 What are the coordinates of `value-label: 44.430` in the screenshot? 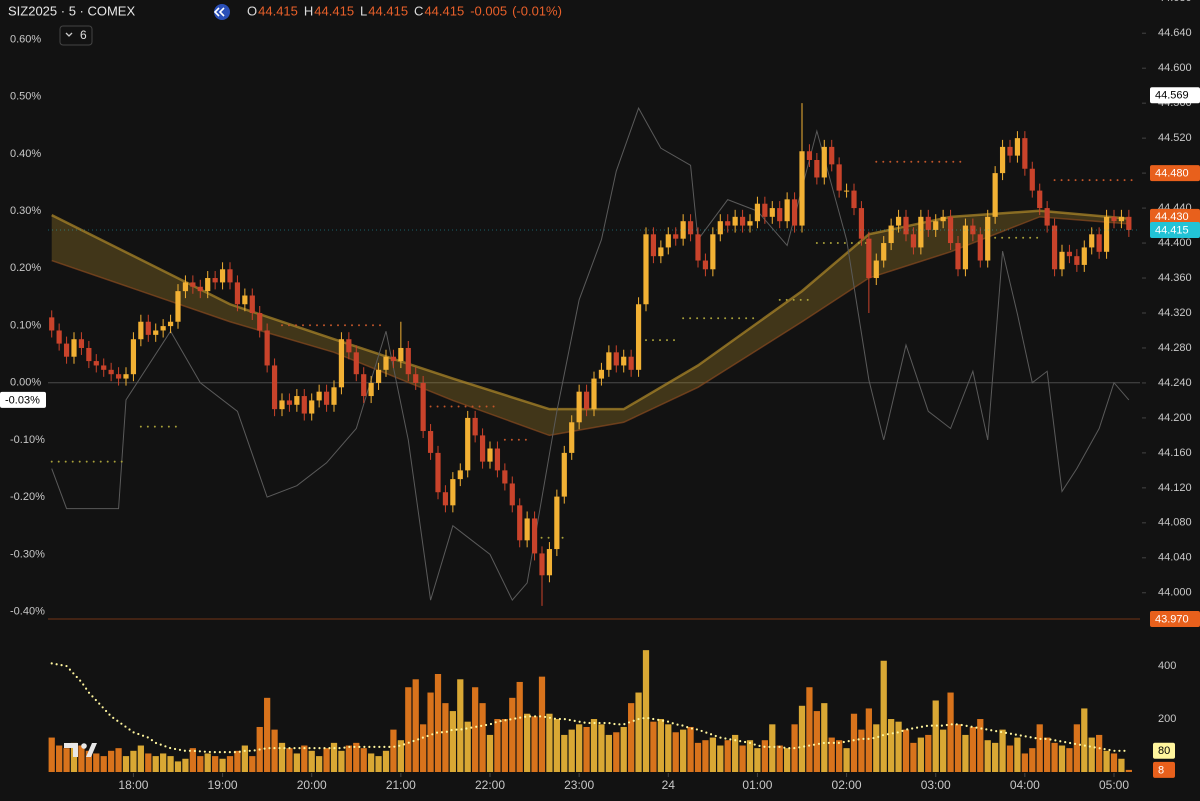 It's located at (1172, 217).